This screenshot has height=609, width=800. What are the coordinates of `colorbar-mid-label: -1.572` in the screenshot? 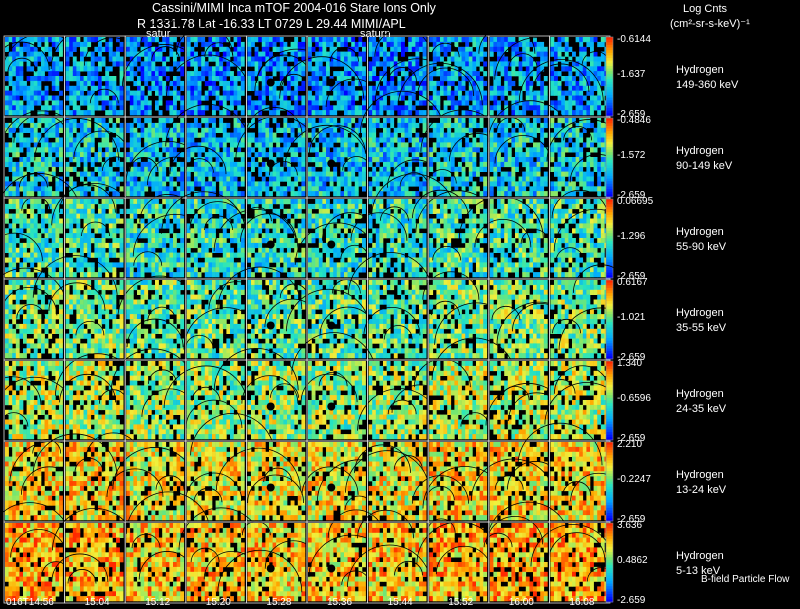 It's located at (631, 155).